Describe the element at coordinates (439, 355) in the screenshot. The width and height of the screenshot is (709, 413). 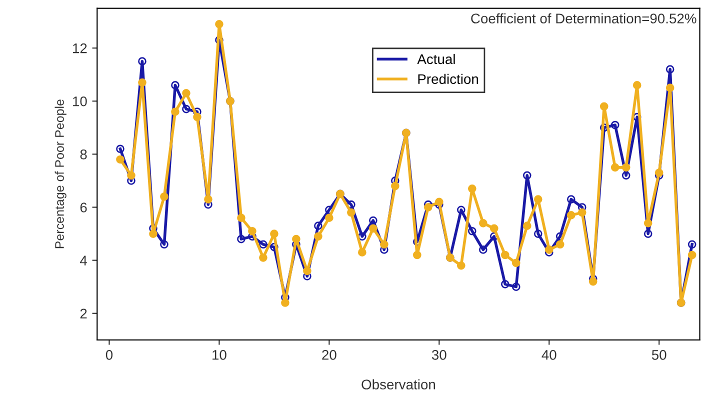
I see `x-tick-label: 30` at that location.